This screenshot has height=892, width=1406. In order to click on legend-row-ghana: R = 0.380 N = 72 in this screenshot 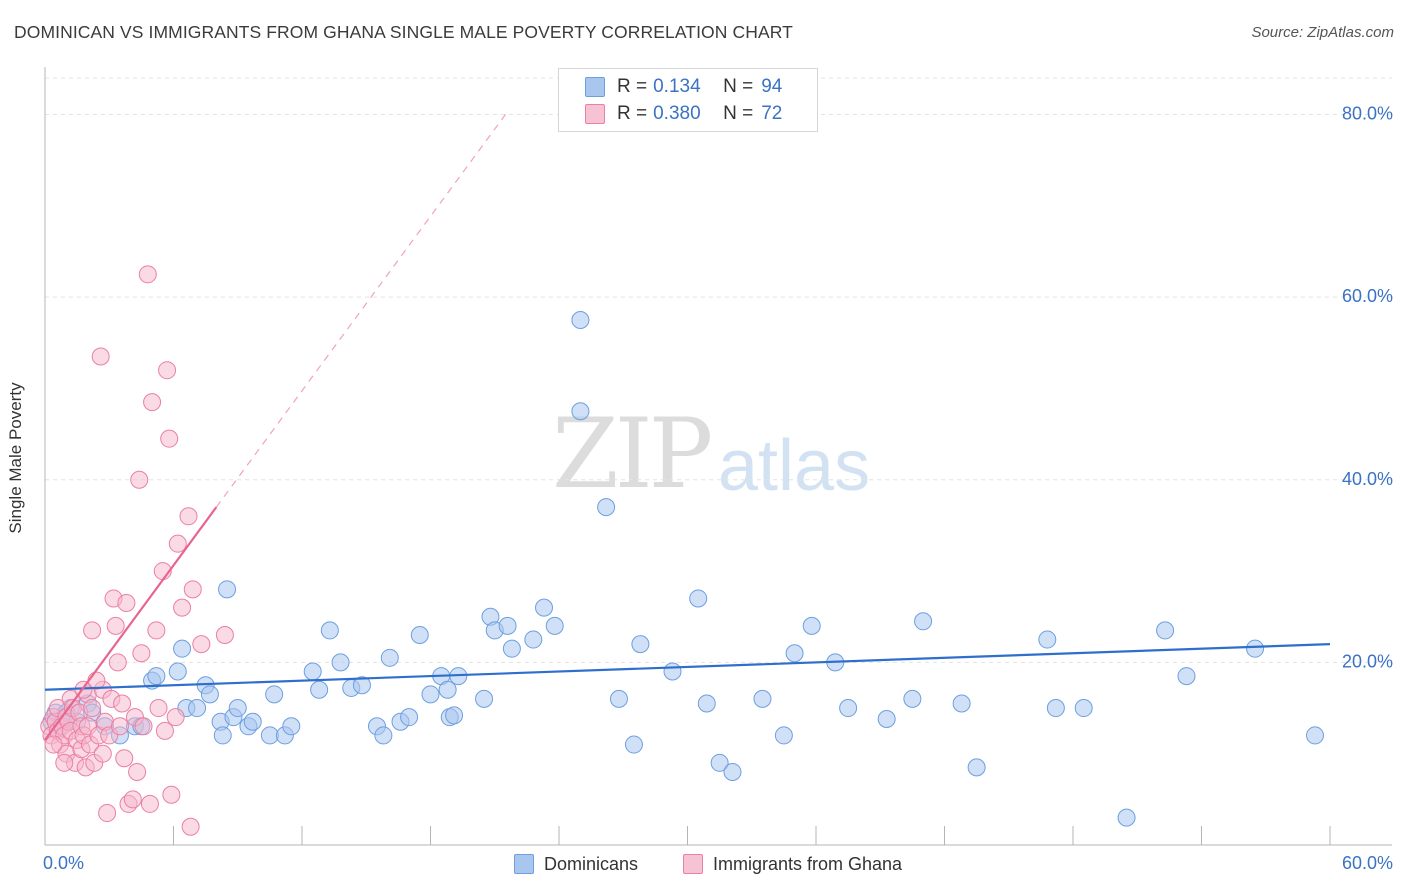, I will do `click(683, 114)`.